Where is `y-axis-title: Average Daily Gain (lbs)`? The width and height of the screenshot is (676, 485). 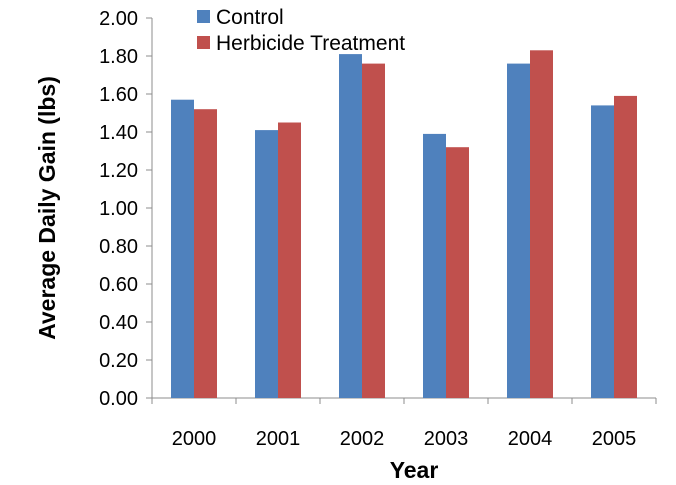 y-axis-title: Average Daily Gain (lbs) is located at coordinates (47, 208).